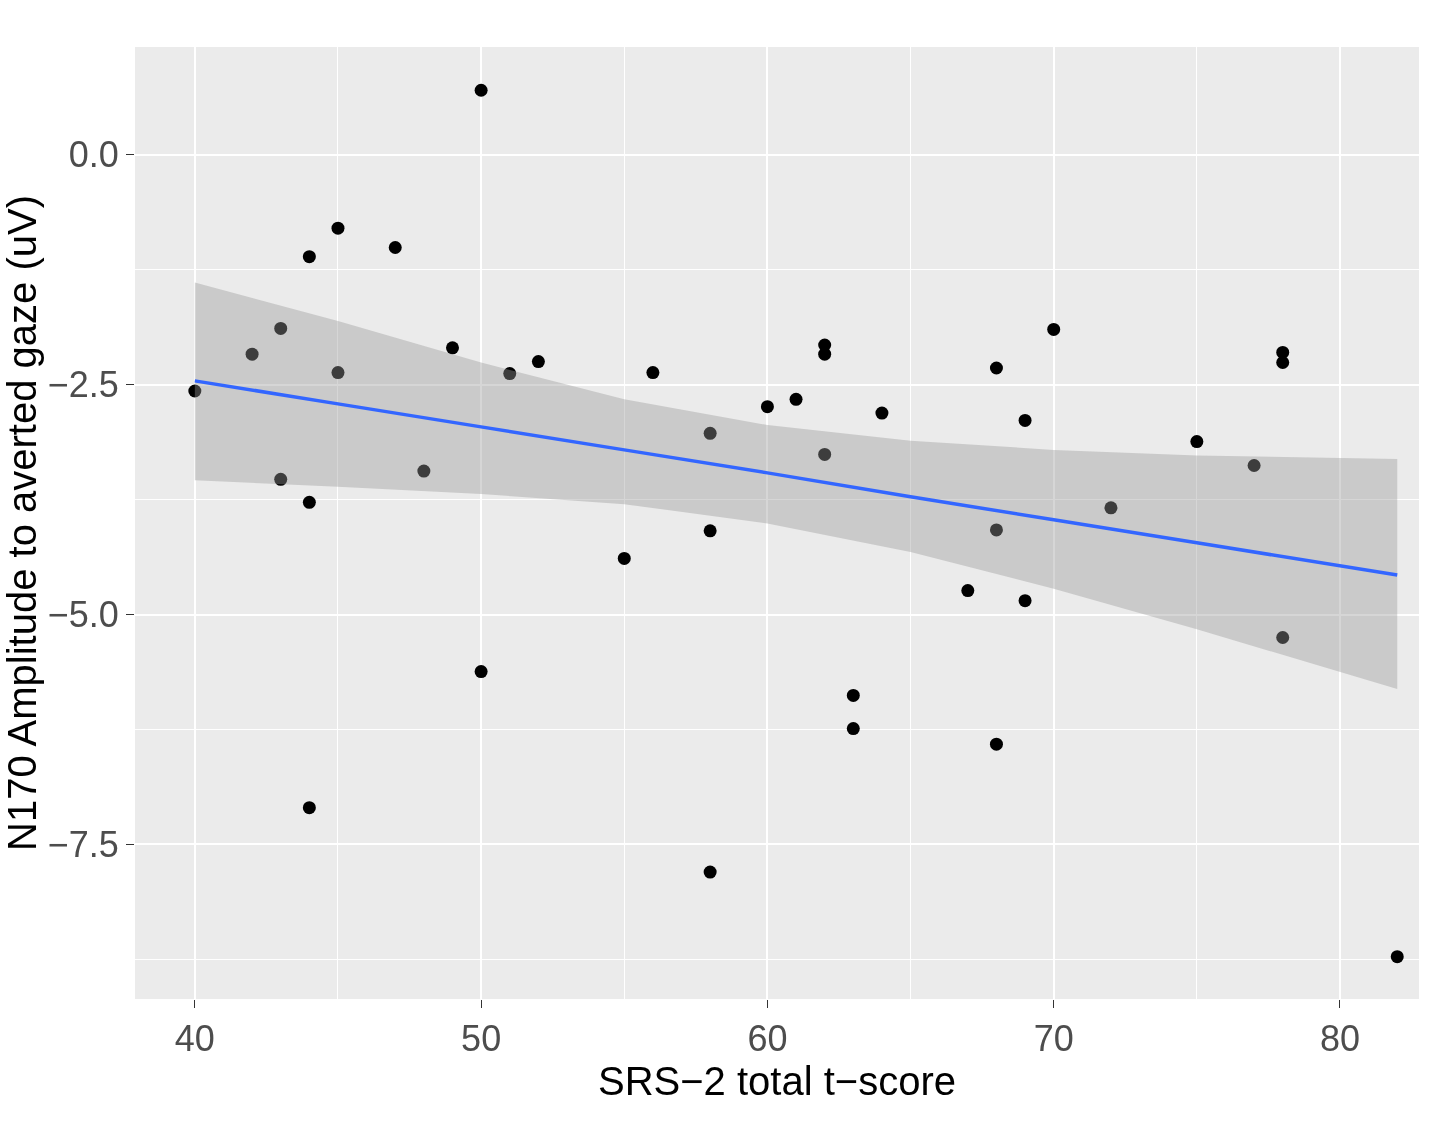  I want to click on x-axis-title: SRS−2 total t−score, so click(777, 1081).